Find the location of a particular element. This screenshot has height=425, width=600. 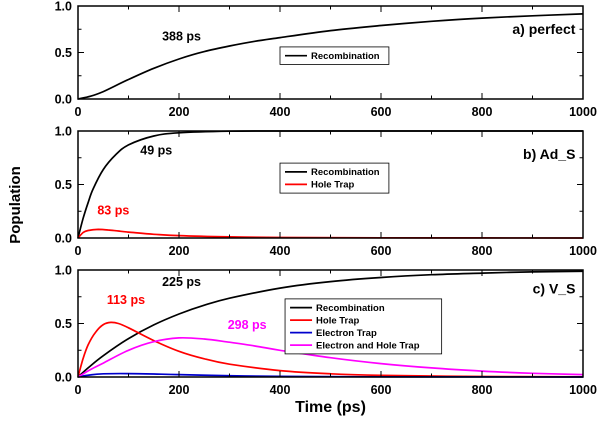

panel-title-c-v-s: c) V_S is located at coordinates (554, 289).